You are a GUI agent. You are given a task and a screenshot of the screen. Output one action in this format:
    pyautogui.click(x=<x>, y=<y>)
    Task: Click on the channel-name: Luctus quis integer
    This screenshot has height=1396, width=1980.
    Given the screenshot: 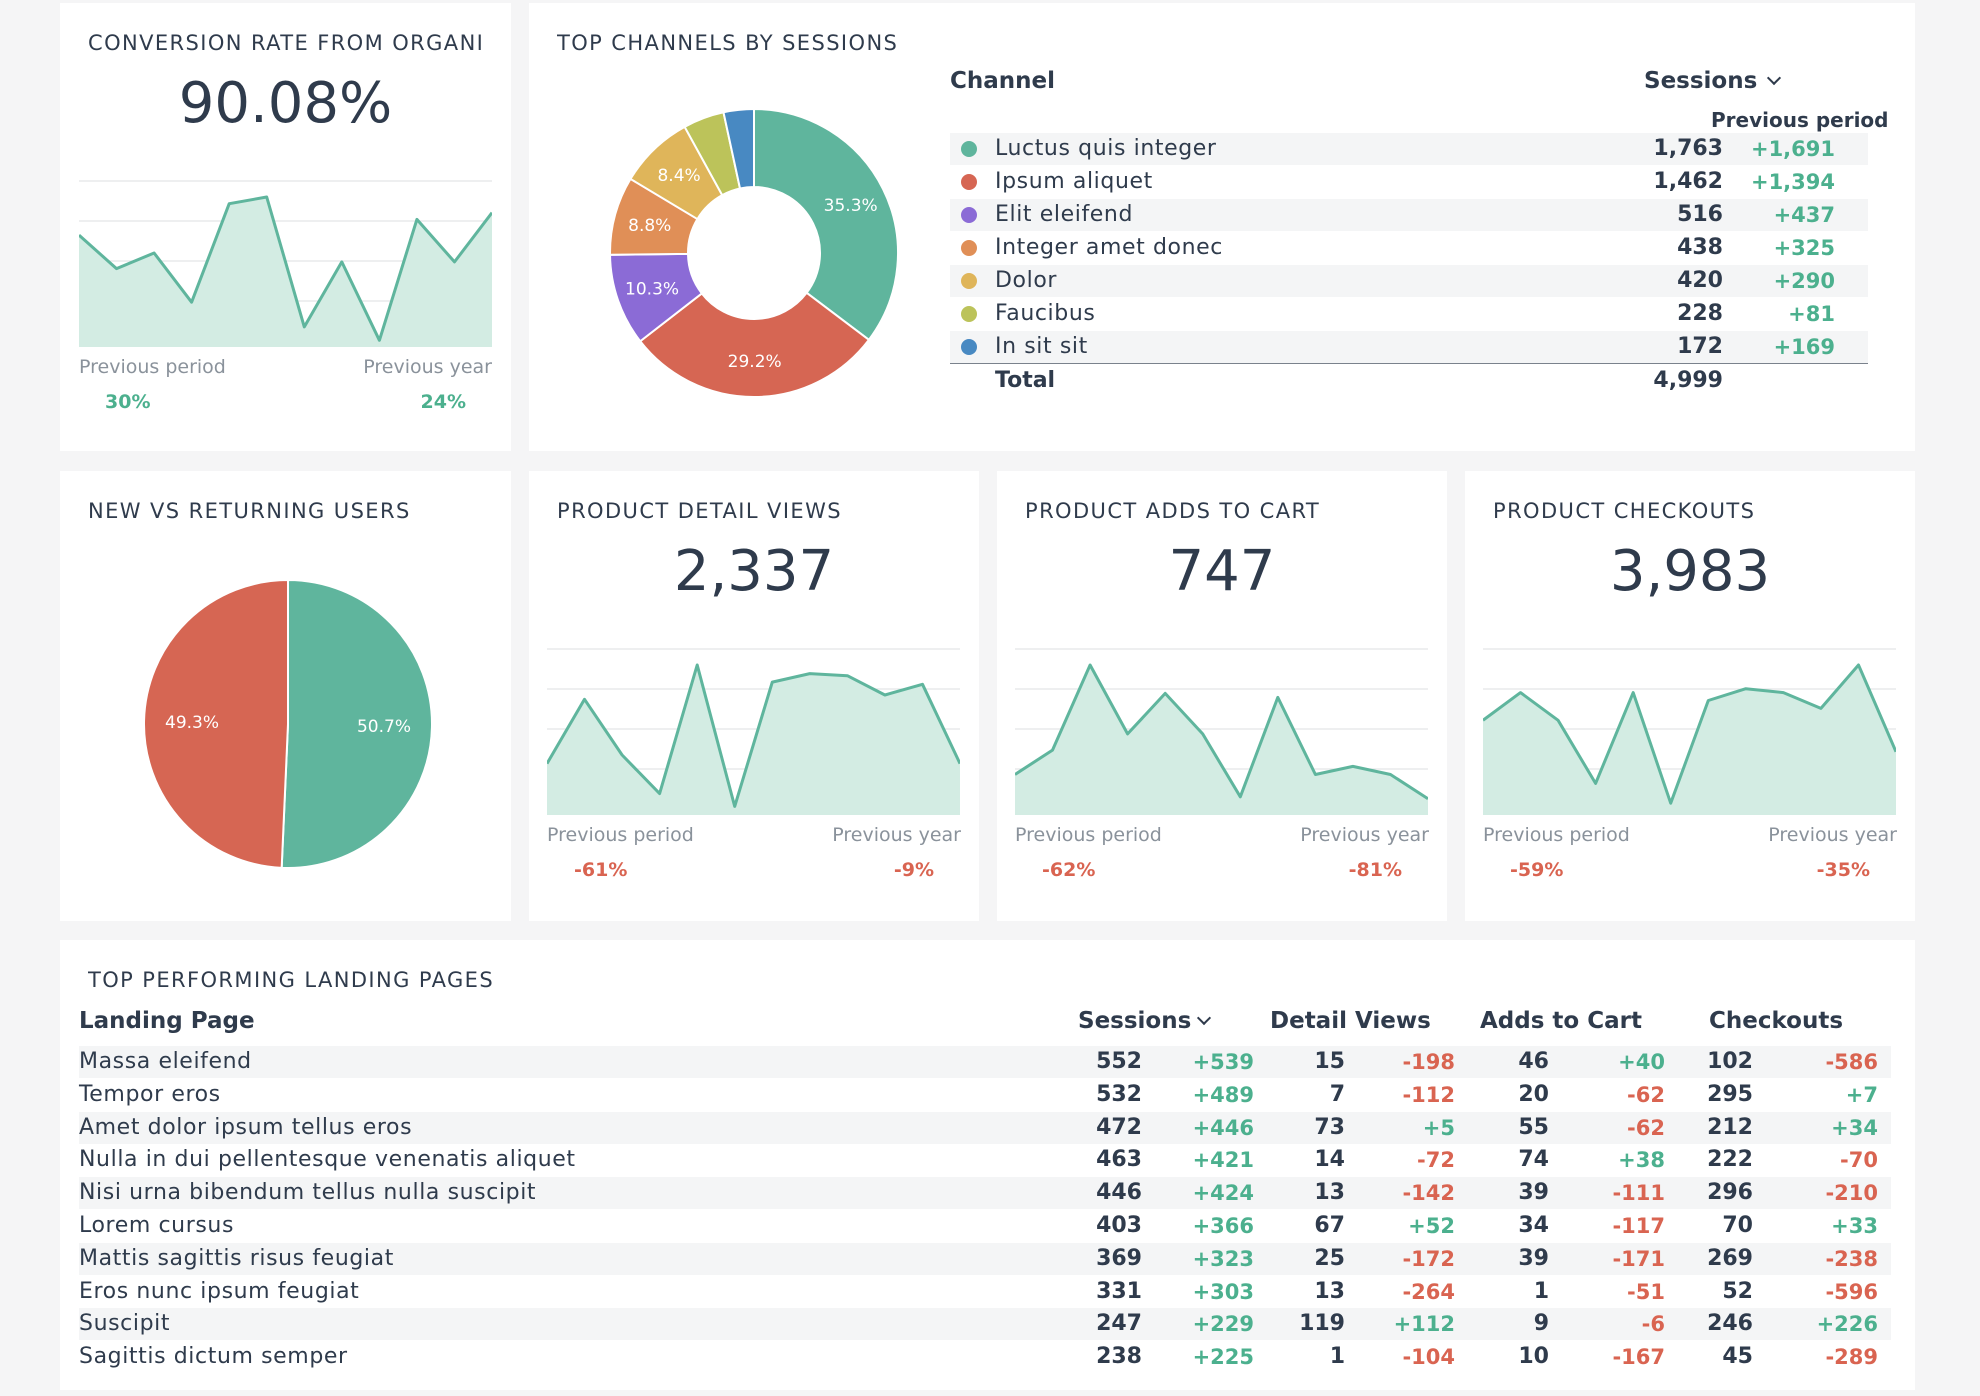 What is the action you would take?
    pyautogui.click(x=1106, y=148)
    